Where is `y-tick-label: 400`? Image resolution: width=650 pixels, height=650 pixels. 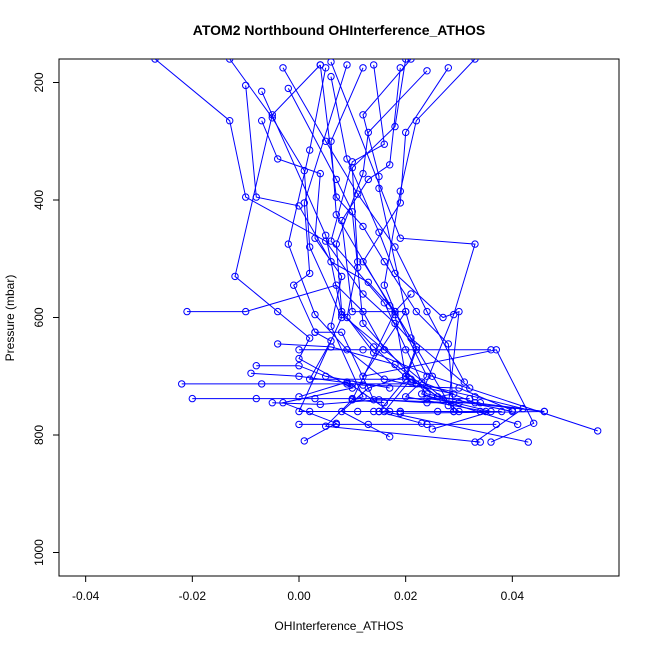
y-tick-label: 400 is located at coordinates (39, 200).